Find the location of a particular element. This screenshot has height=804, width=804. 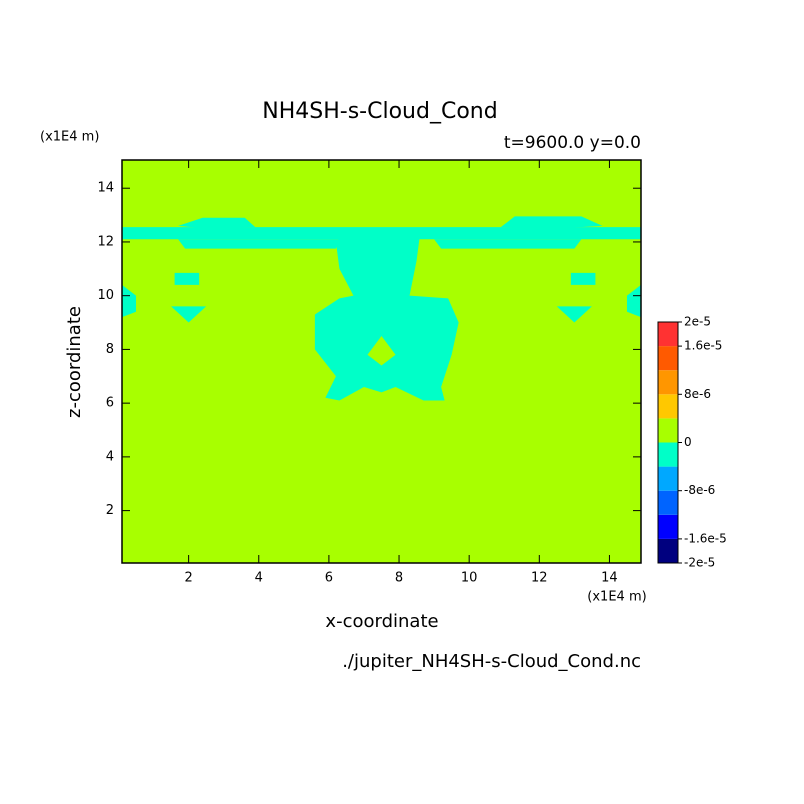

chart-subtitle: t=9600.0 y=0.0 is located at coordinates (572, 143).